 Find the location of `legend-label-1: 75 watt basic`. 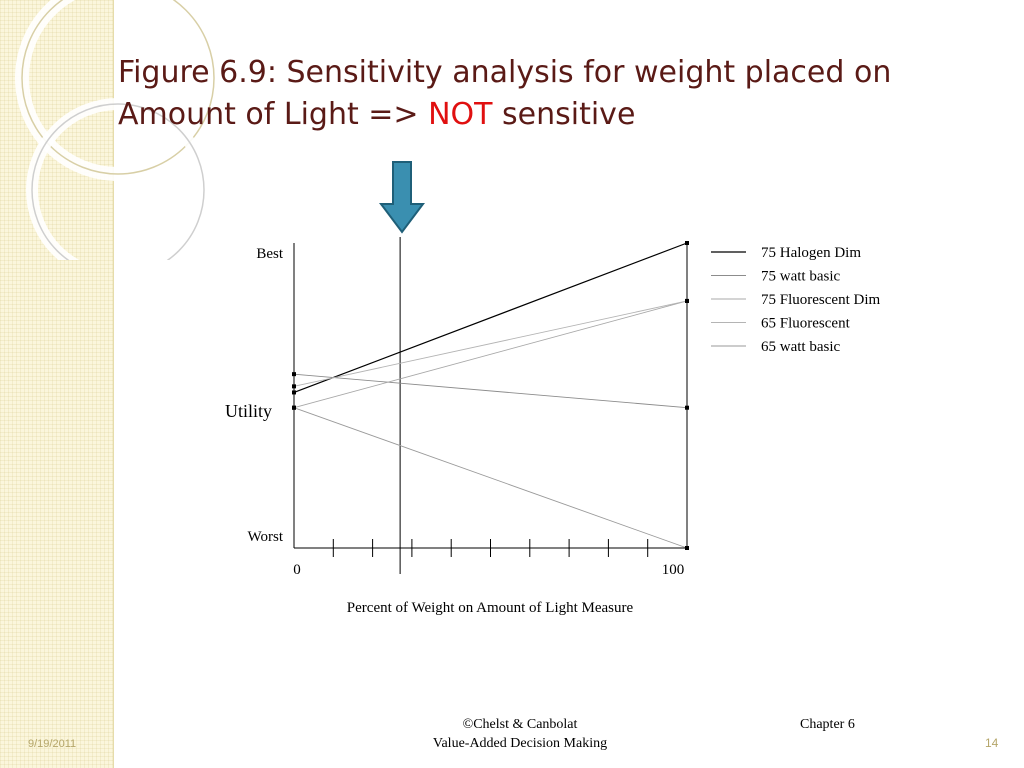

legend-label-1: 75 watt basic is located at coordinates (800, 277).